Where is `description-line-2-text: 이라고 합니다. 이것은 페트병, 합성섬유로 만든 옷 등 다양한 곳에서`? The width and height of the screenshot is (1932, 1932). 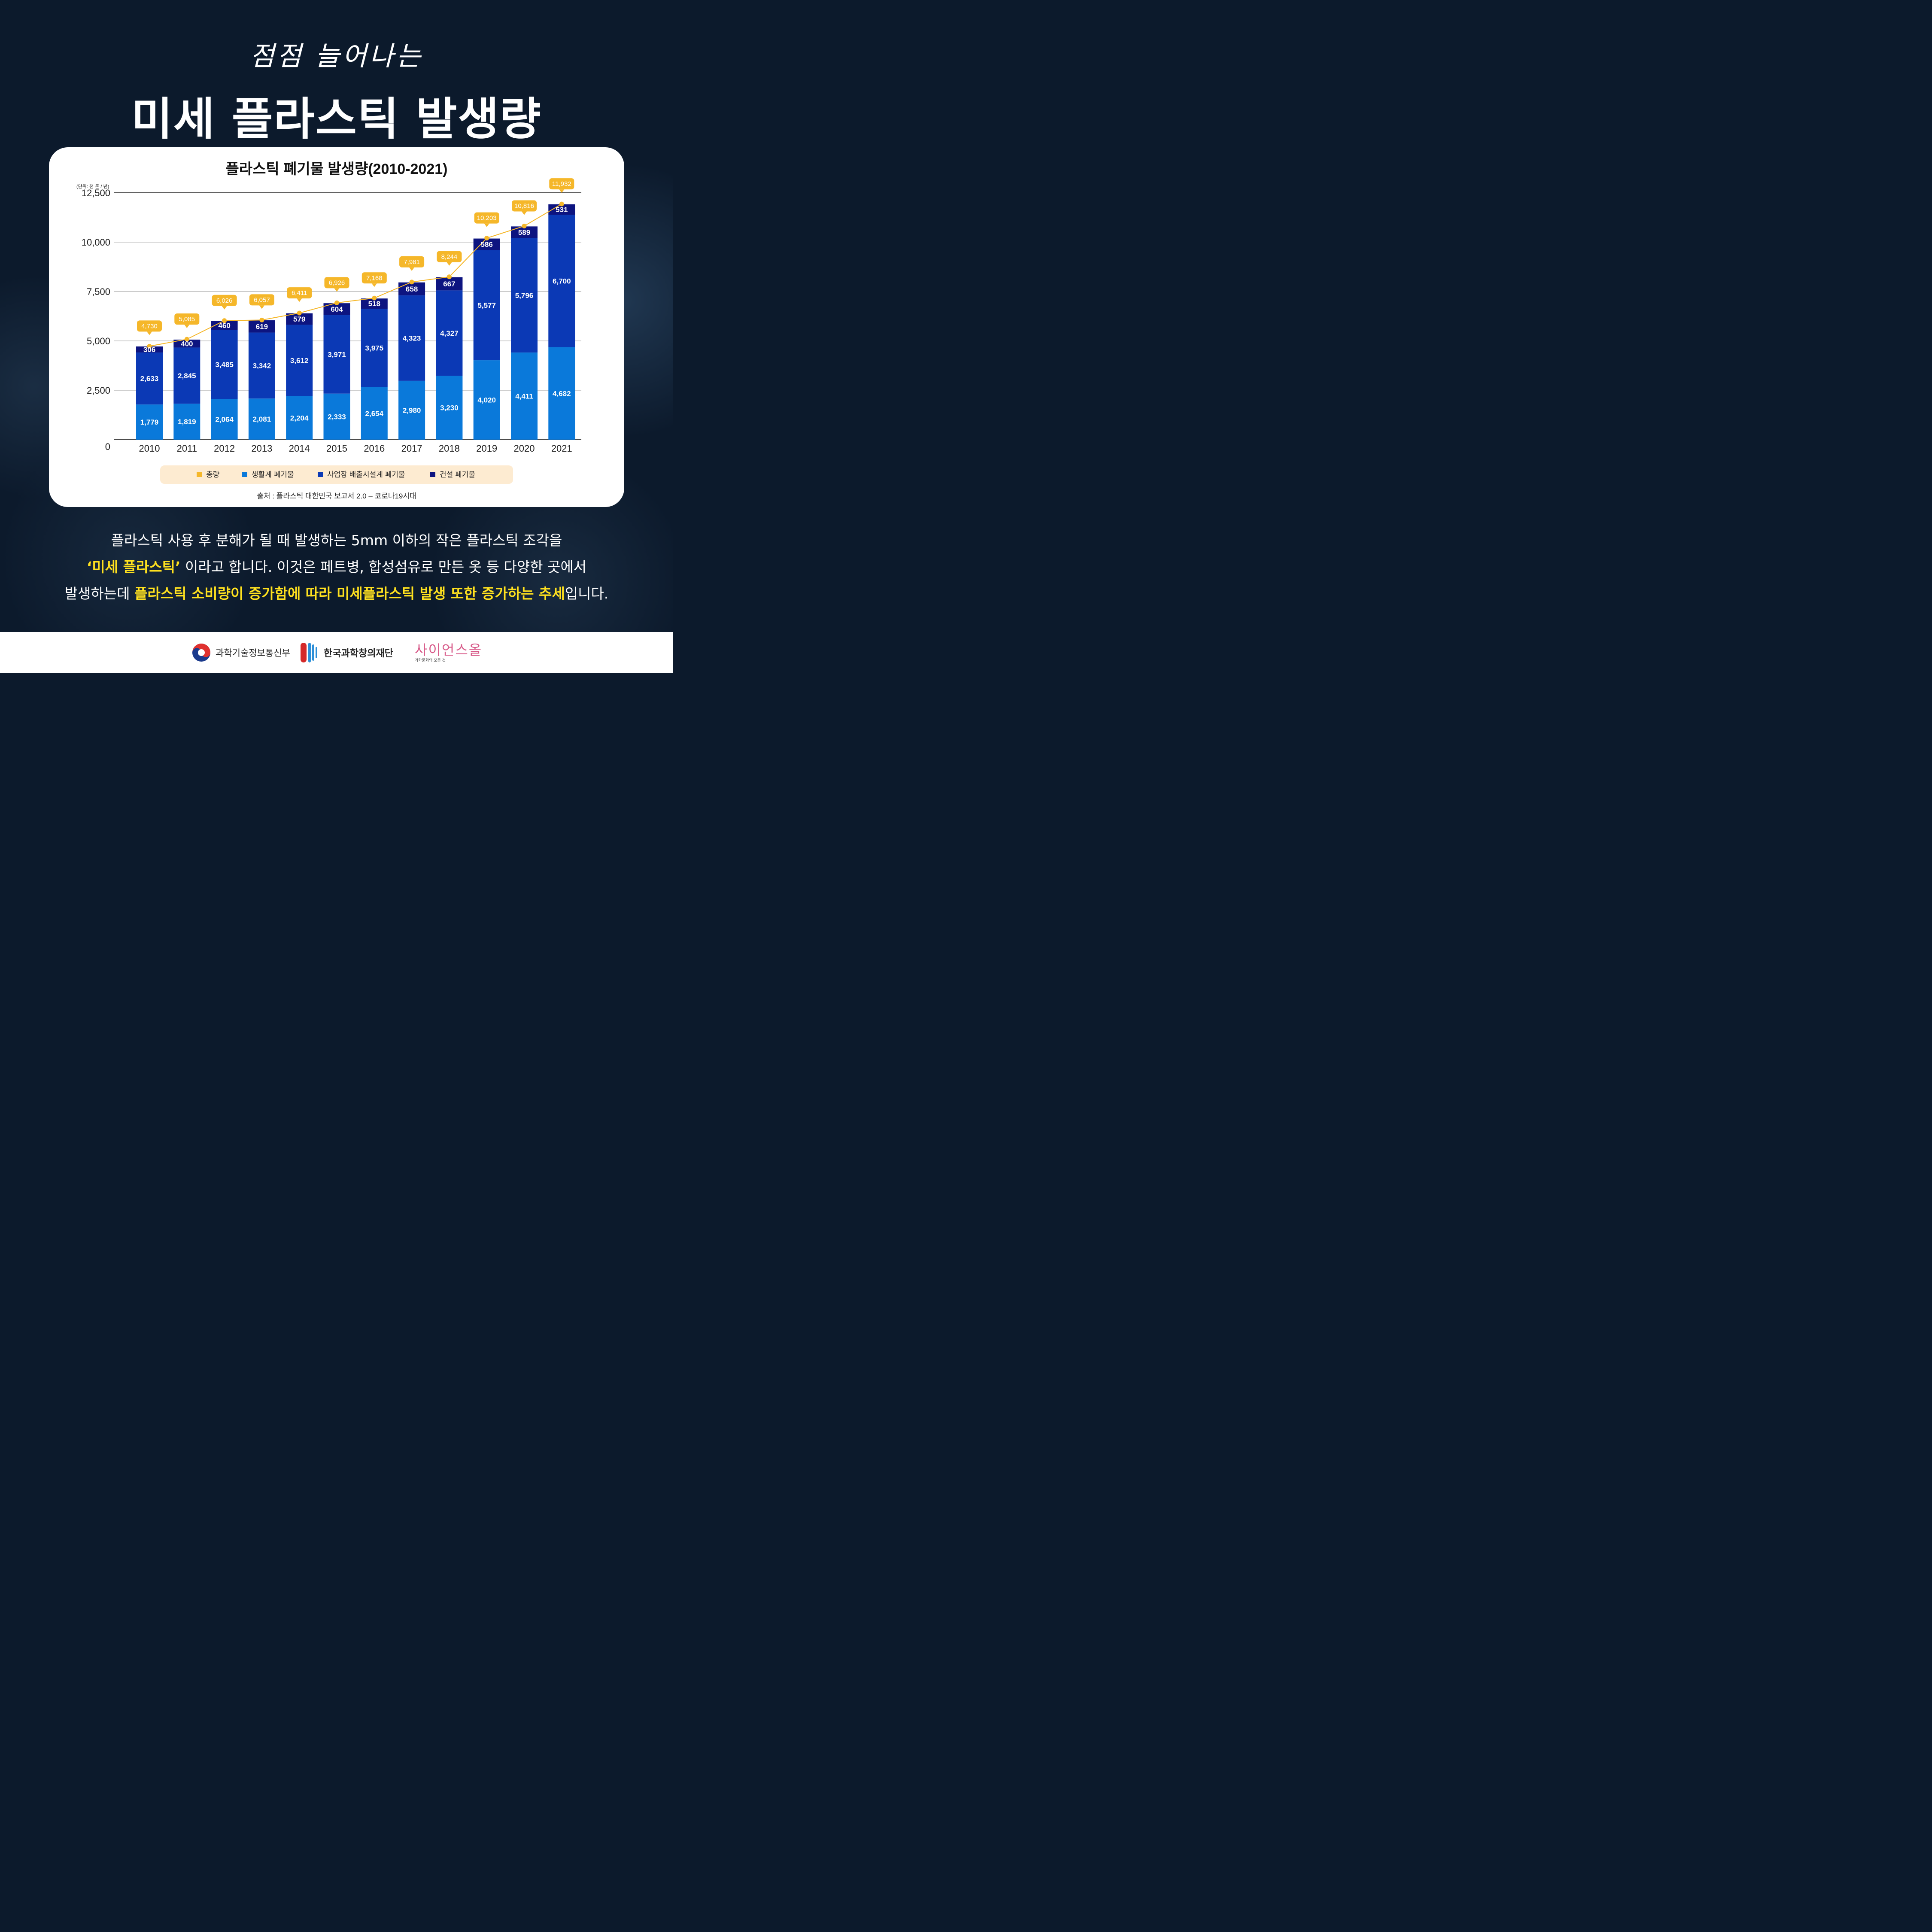
description-line-2-text: 이라고 합니다. 이것은 페트병, 합성섬유로 만든 옷 등 다양한 곳에서 is located at coordinates (383, 567).